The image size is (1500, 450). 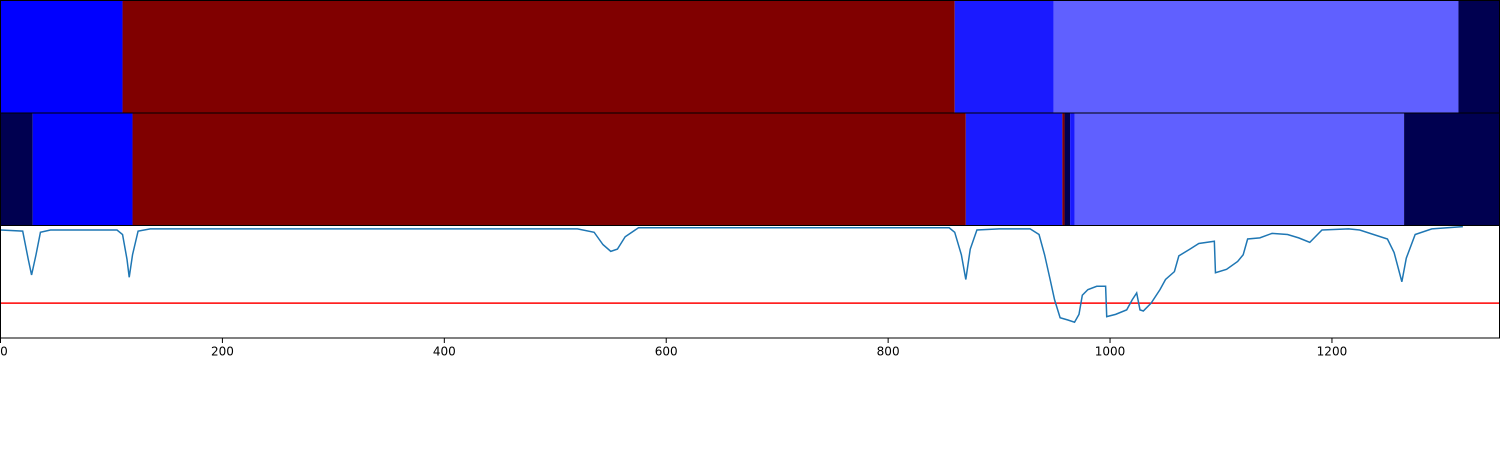 I want to click on x-tick-label: 1000, so click(x=1110, y=352).